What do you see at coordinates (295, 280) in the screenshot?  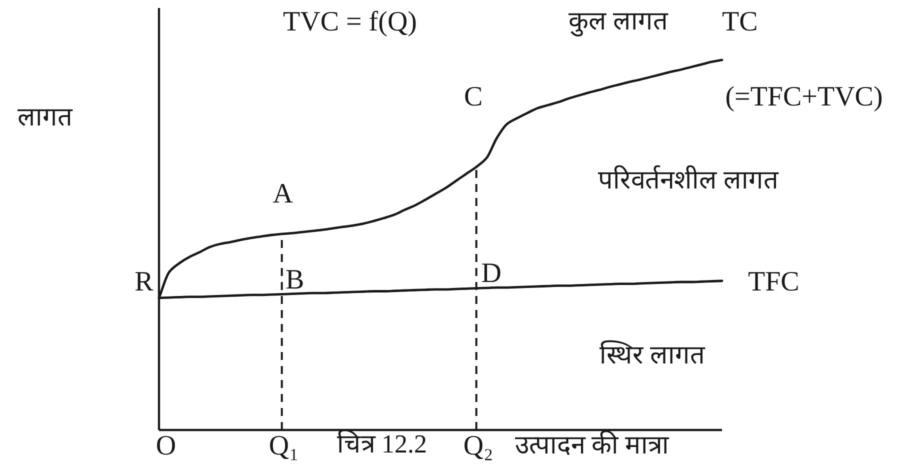 I see `point-label: B` at bounding box center [295, 280].